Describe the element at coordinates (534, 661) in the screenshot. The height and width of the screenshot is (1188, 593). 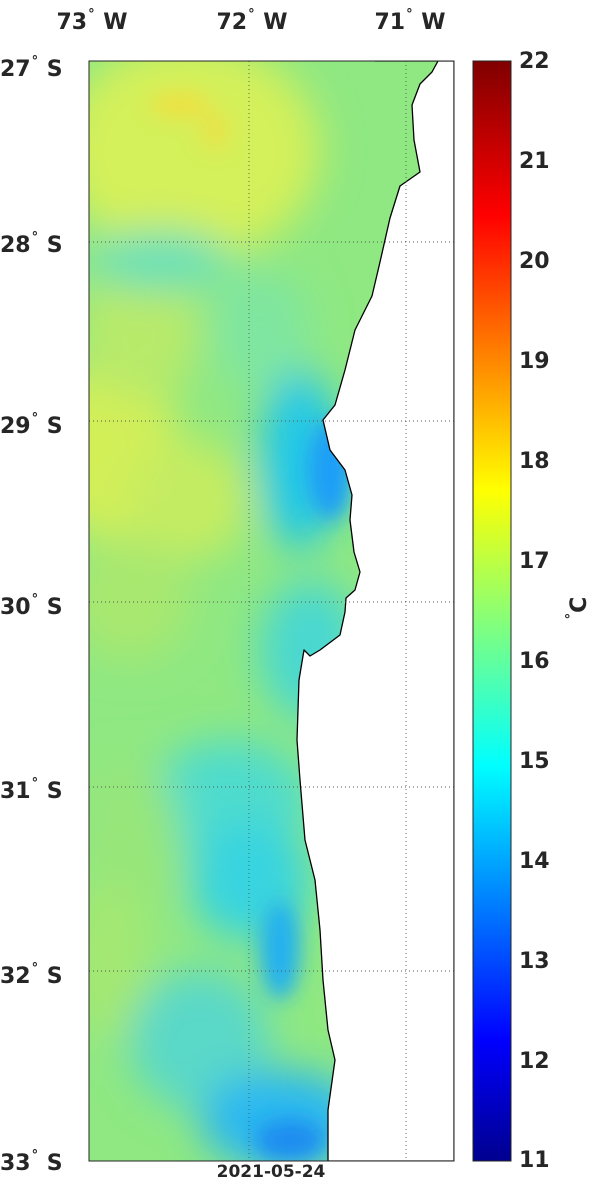
I see `colorbar-tick-label: 16` at that location.